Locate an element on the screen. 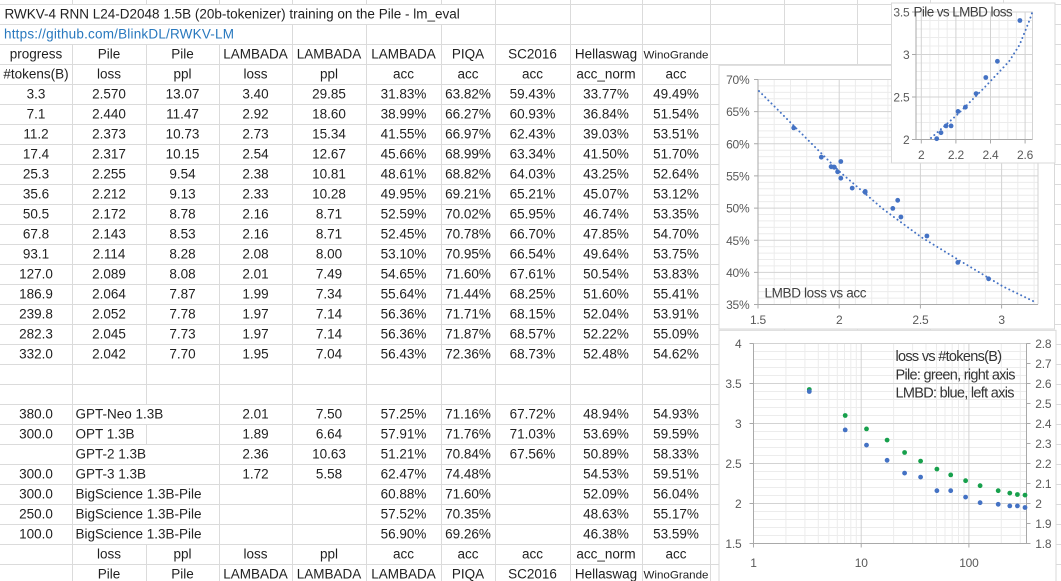 Image resolution: width=1061 pixels, height=581 pixels. svg-text: 2.064 is located at coordinates (109, 293).